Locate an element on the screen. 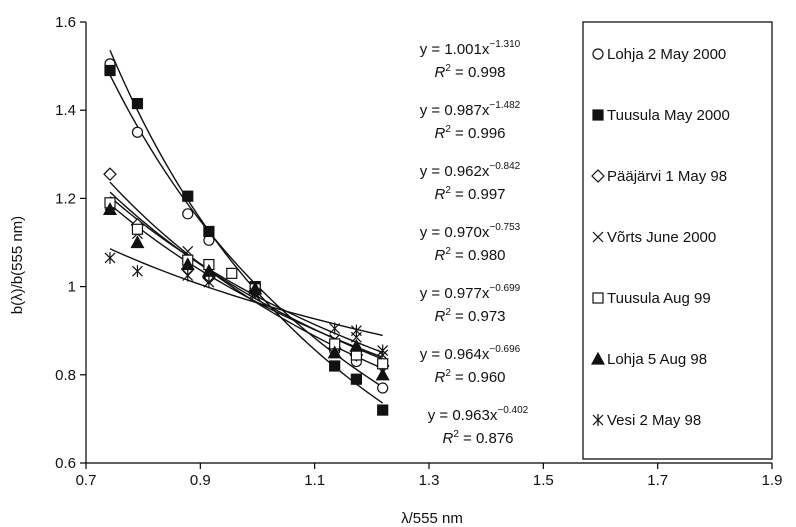  fit-r-squared: R2 = 0.996 is located at coordinates (469, 133).